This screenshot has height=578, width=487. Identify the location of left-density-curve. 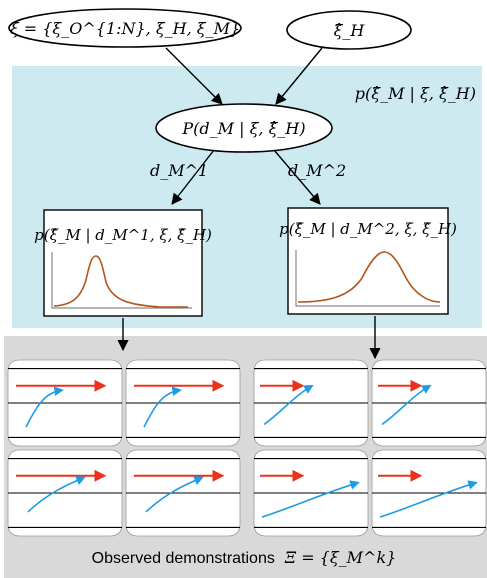
(120, 281).